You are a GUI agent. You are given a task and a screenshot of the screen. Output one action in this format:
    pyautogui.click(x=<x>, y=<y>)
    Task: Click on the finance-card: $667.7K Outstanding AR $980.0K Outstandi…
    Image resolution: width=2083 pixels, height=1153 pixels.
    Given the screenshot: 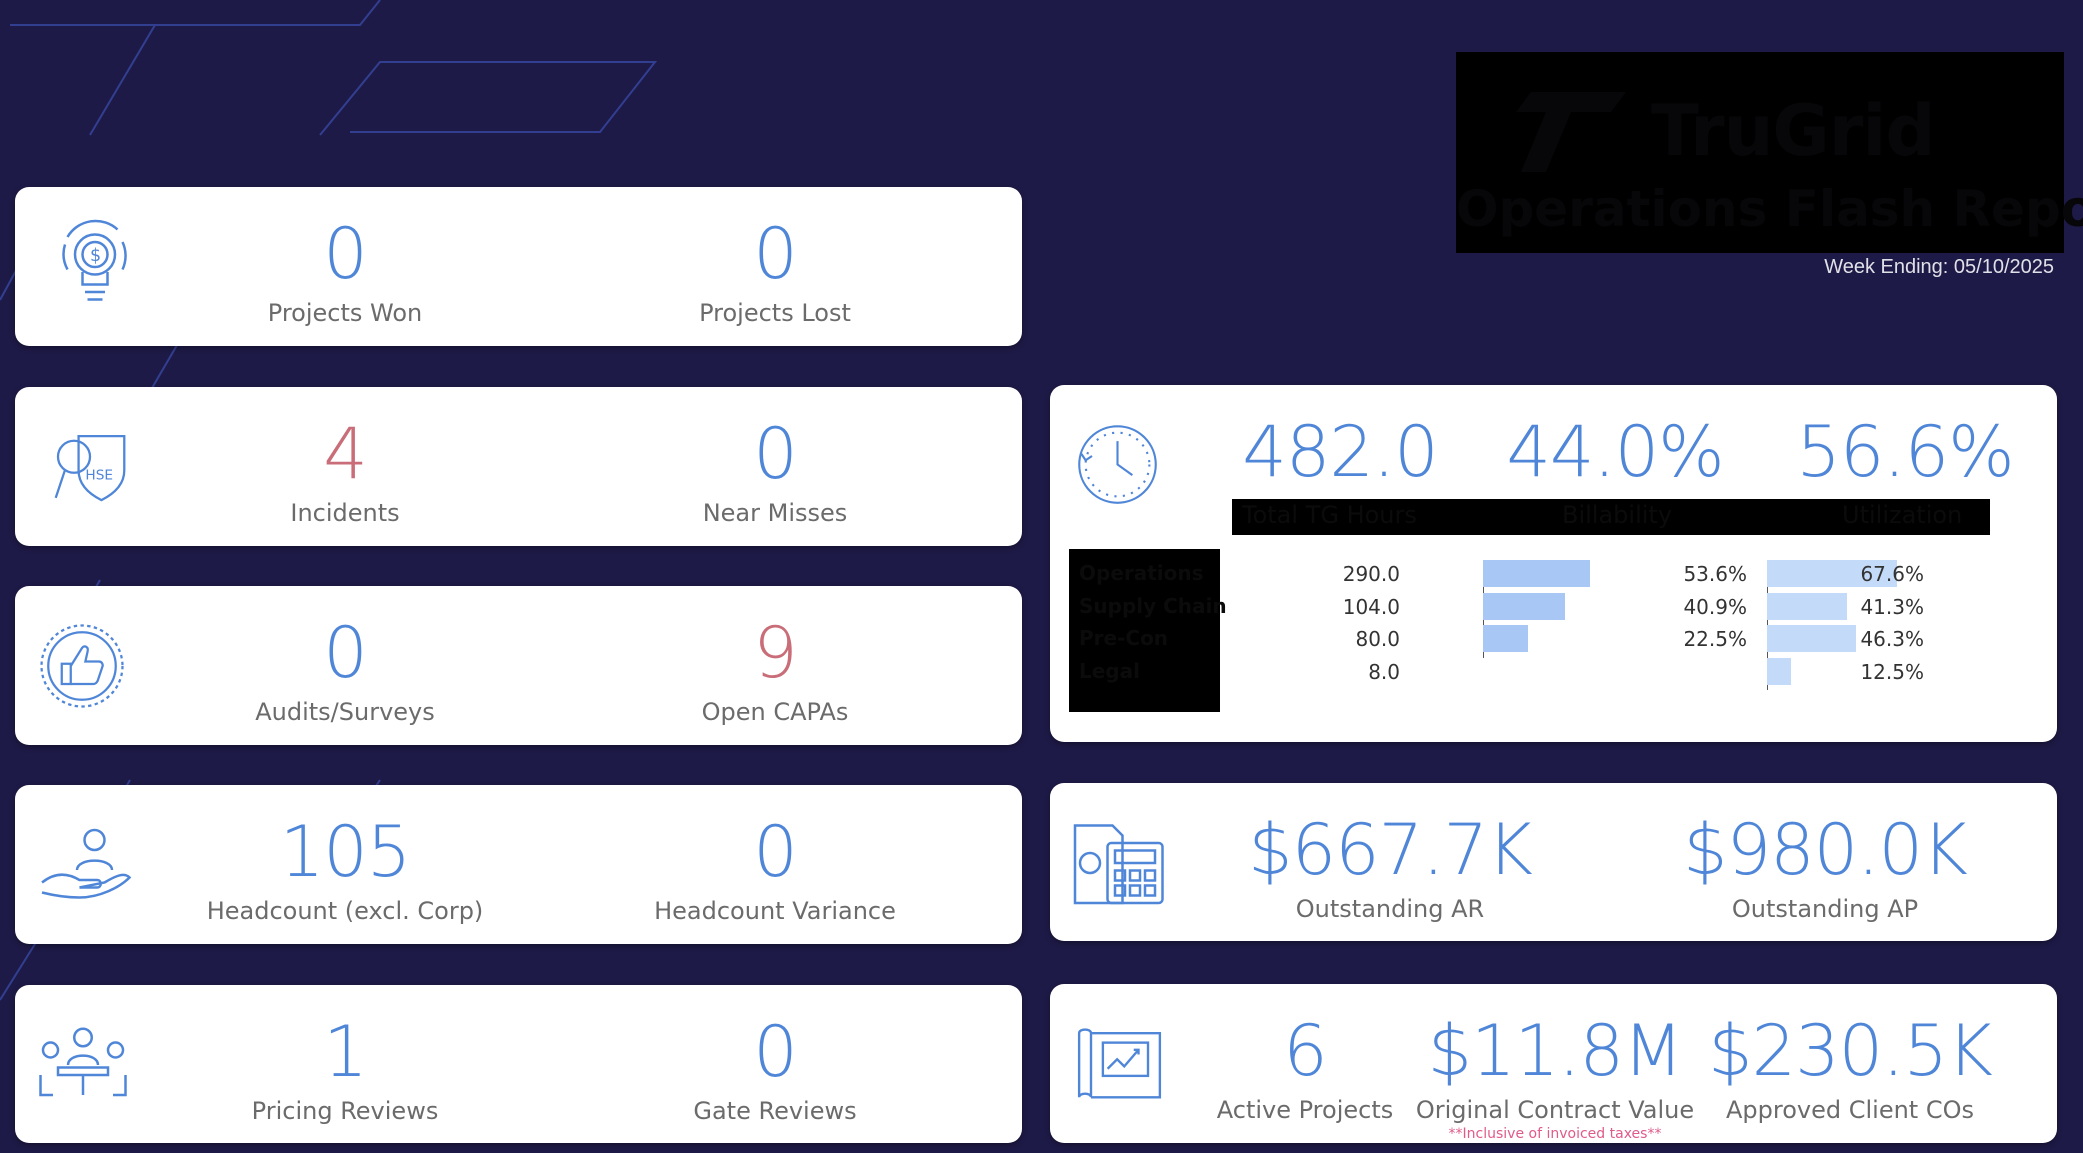 What is the action you would take?
    pyautogui.click(x=1553, y=862)
    